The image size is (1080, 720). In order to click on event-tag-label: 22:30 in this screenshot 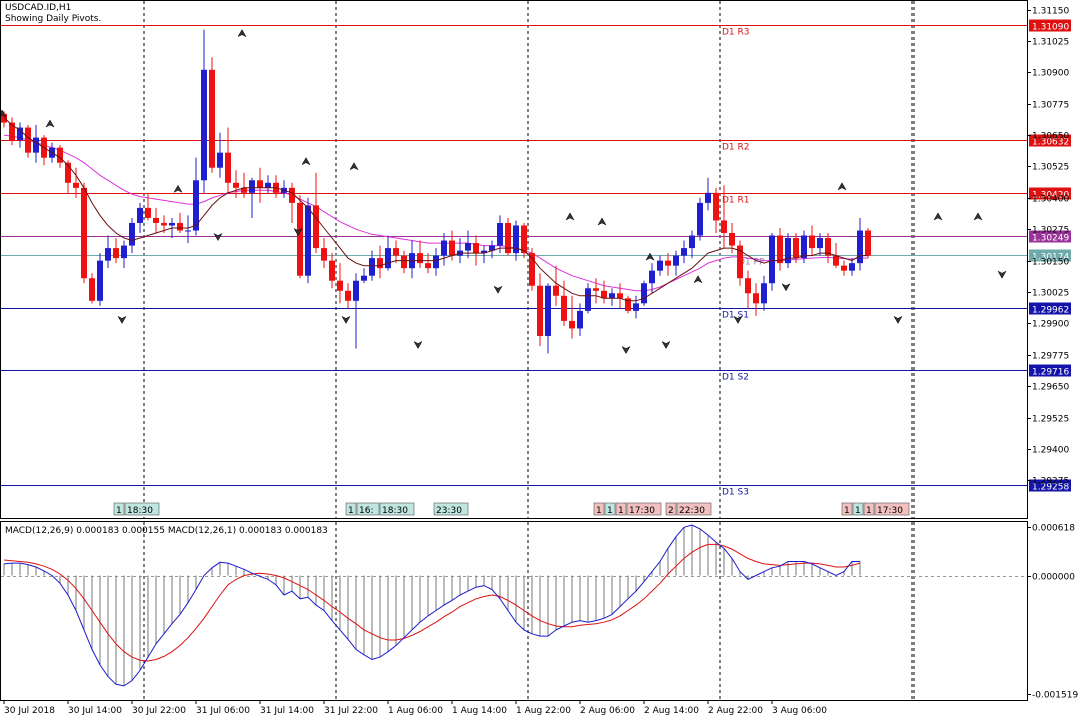, I will do `click(692, 511)`.